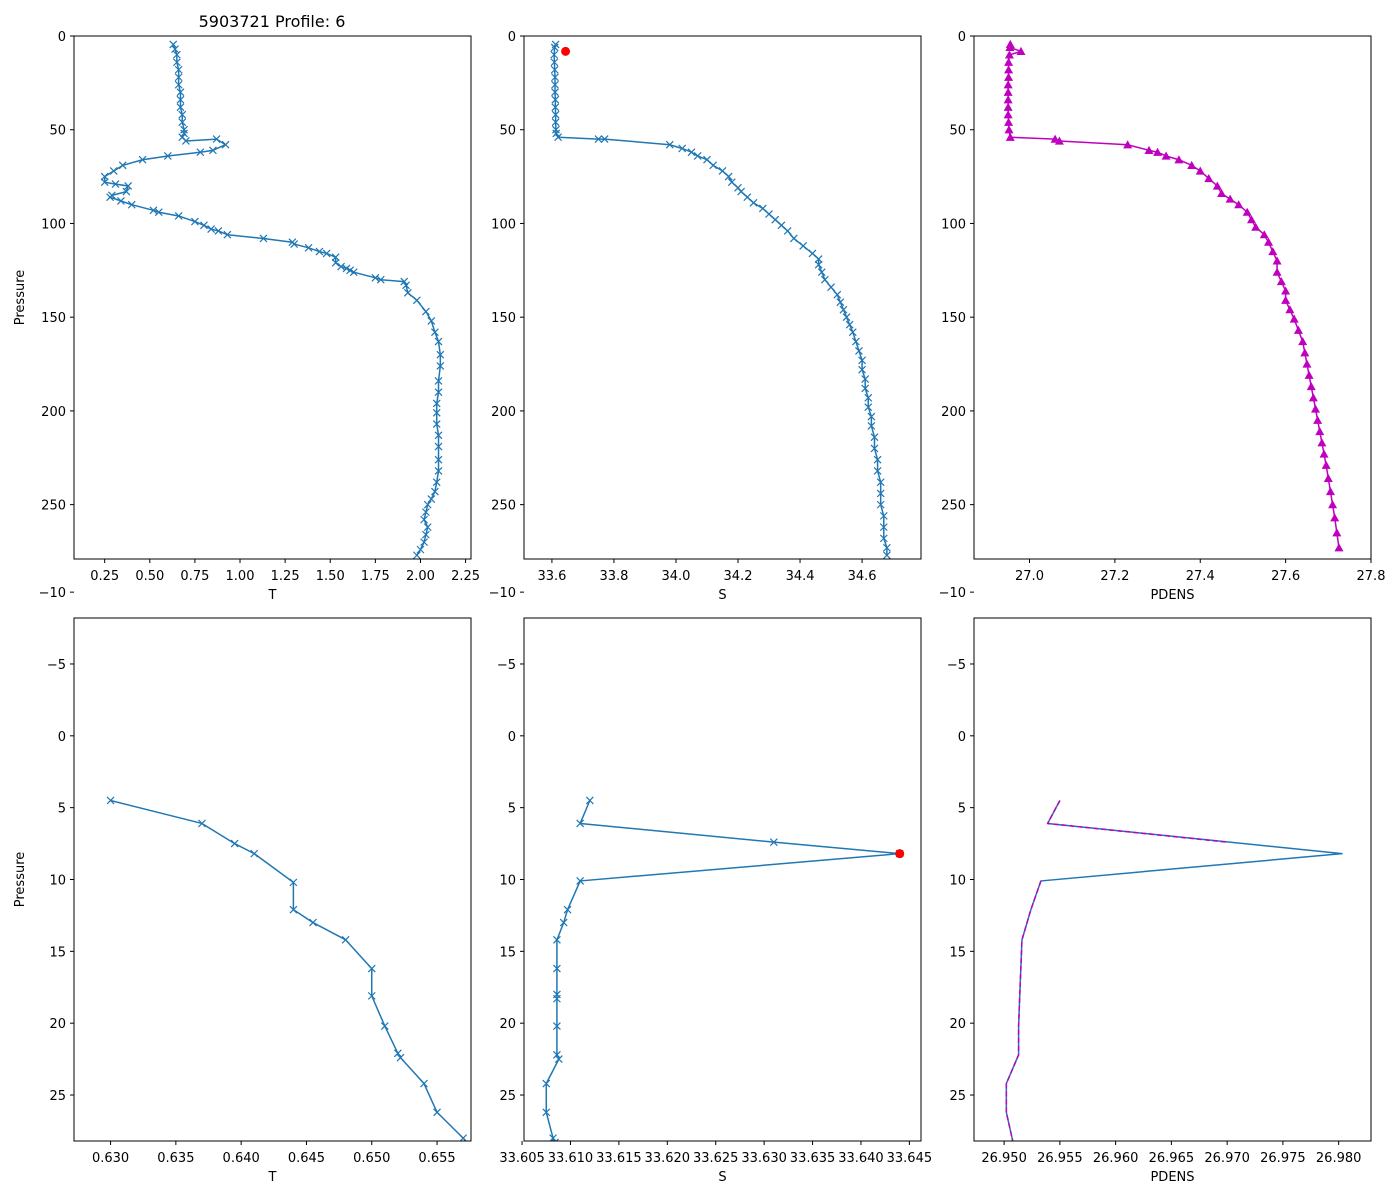 The image size is (1400, 1200). What do you see at coordinates (57, 1096) in the screenshot?
I see `y-tick-label: 25` at bounding box center [57, 1096].